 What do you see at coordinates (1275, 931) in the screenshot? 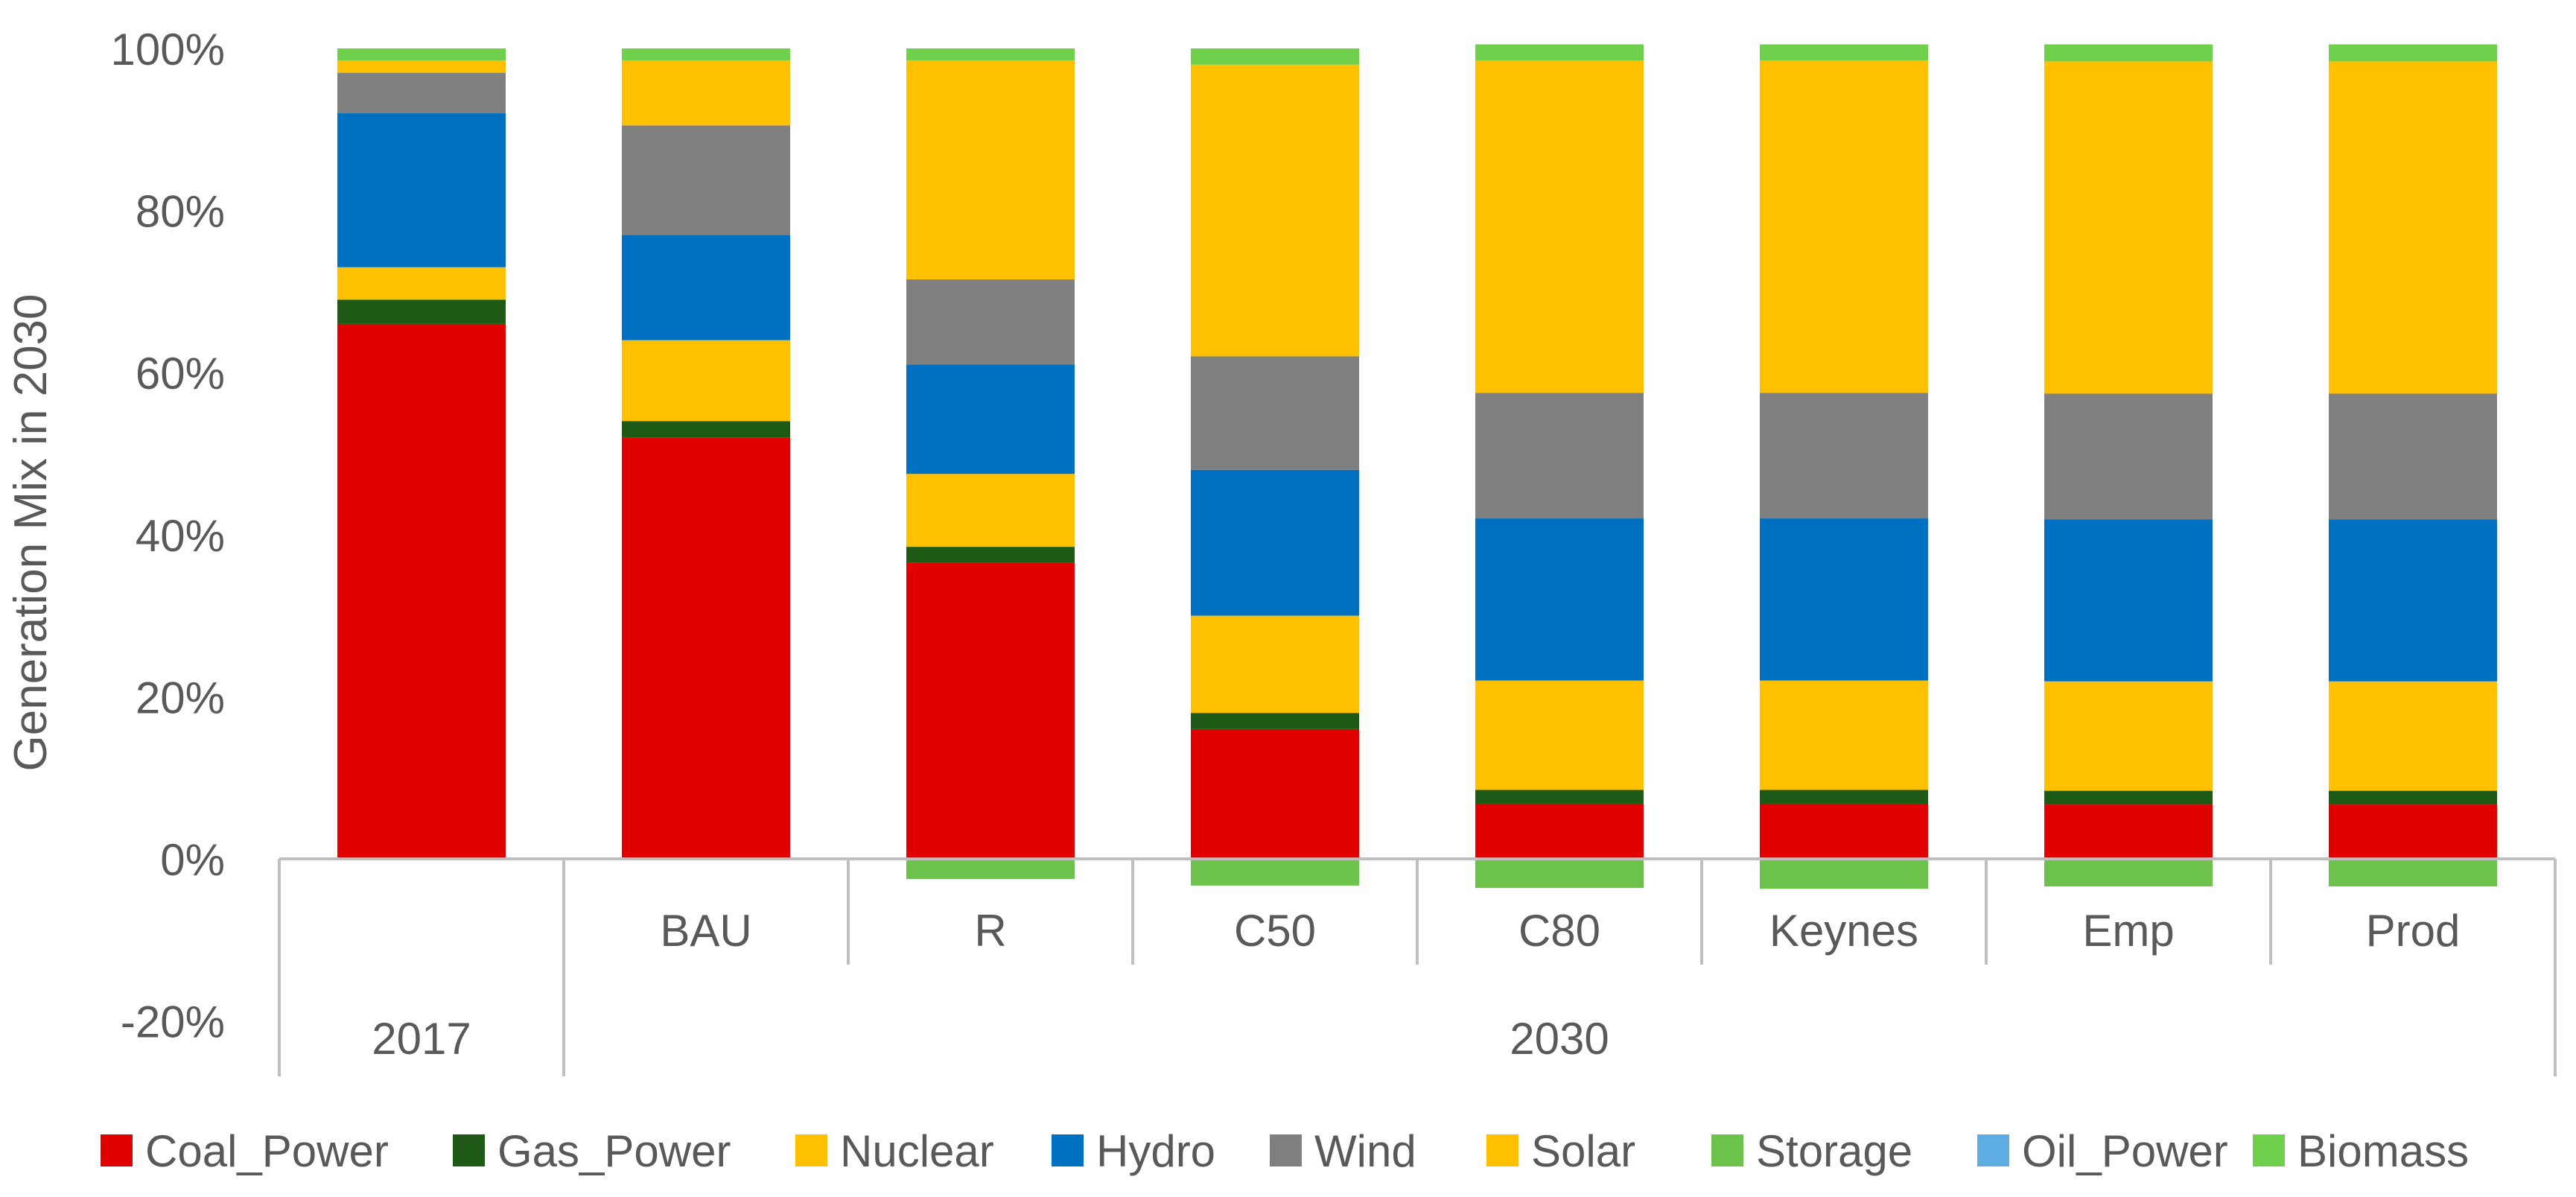
I see `x-category-label: C50` at bounding box center [1275, 931].